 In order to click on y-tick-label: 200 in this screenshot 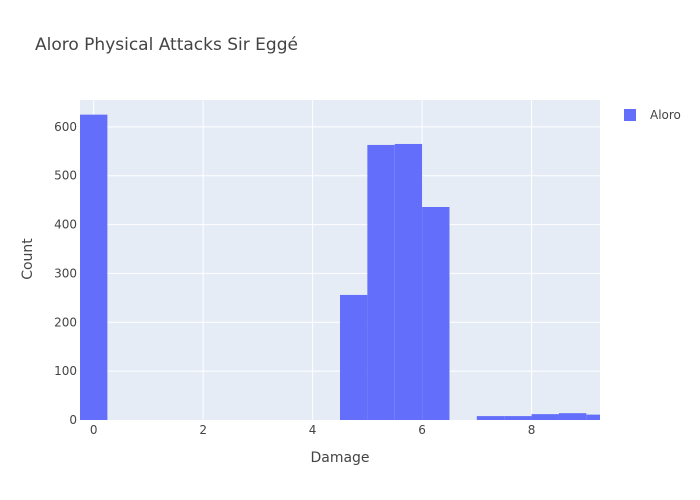, I will do `click(65, 322)`.